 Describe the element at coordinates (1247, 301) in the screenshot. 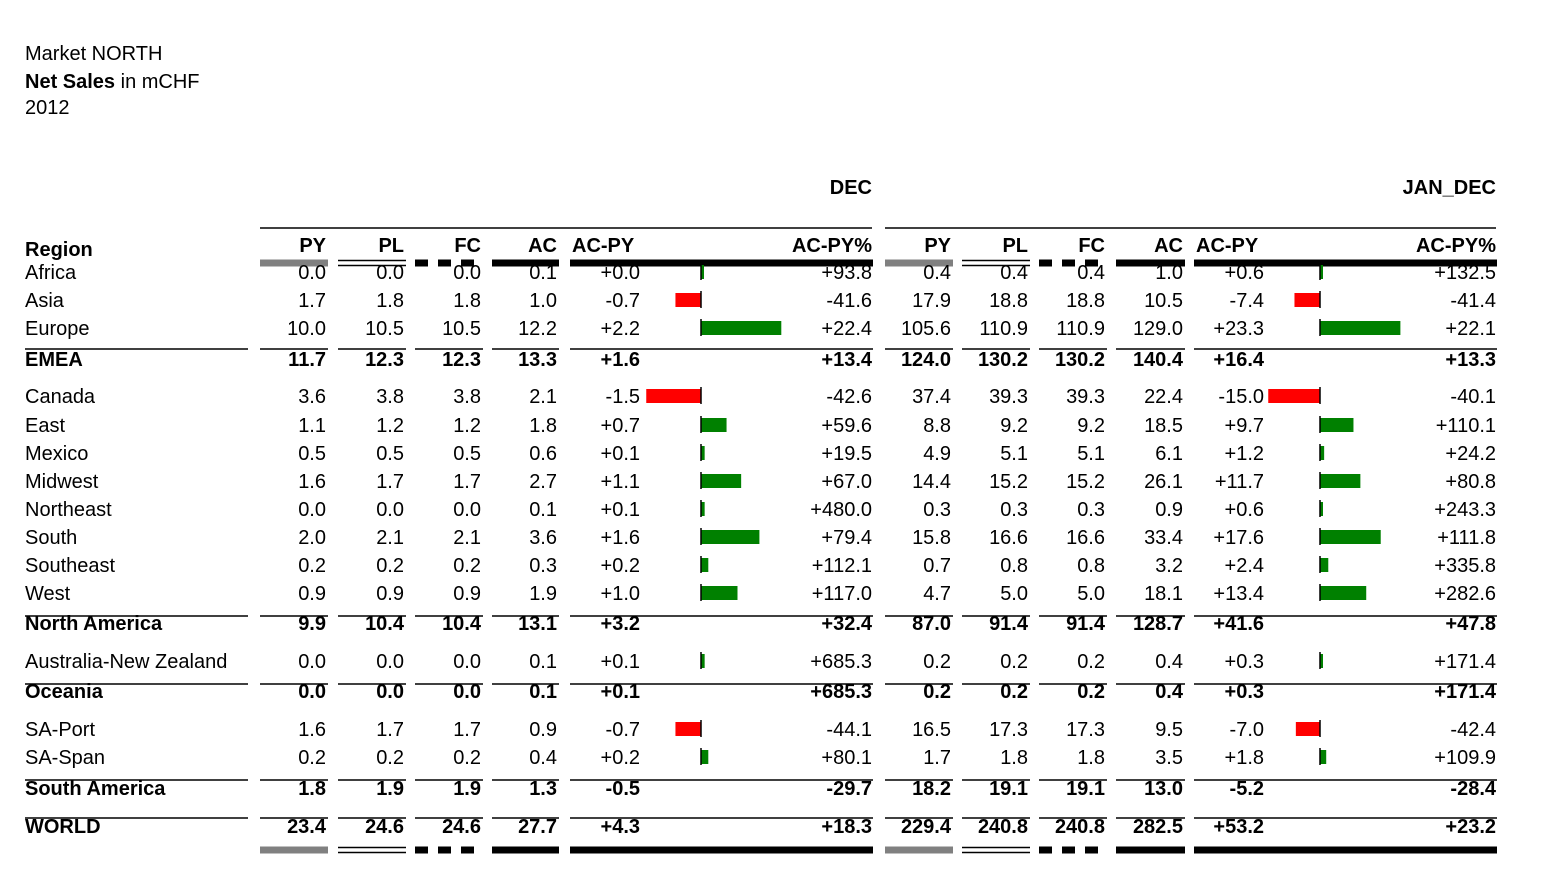

I see `cell-ac-py: -7.4` at that location.